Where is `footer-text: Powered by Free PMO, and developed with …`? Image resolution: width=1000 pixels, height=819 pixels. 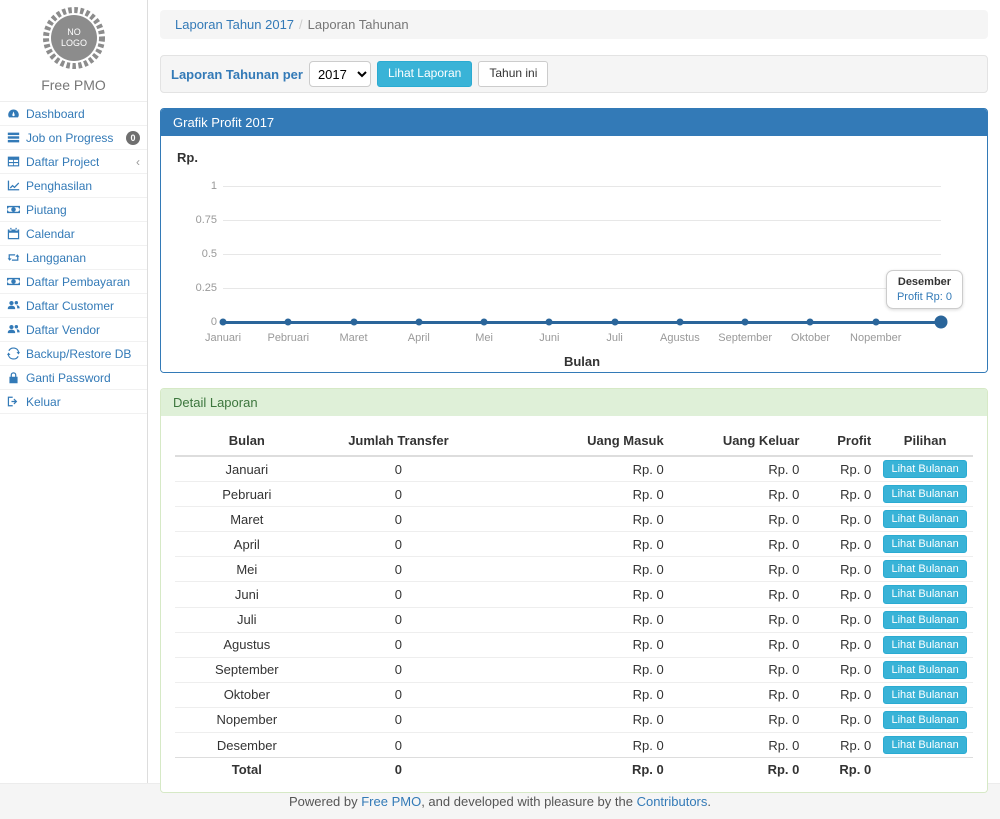
footer-text: Powered by Free PMO, and developed with … is located at coordinates (500, 801).